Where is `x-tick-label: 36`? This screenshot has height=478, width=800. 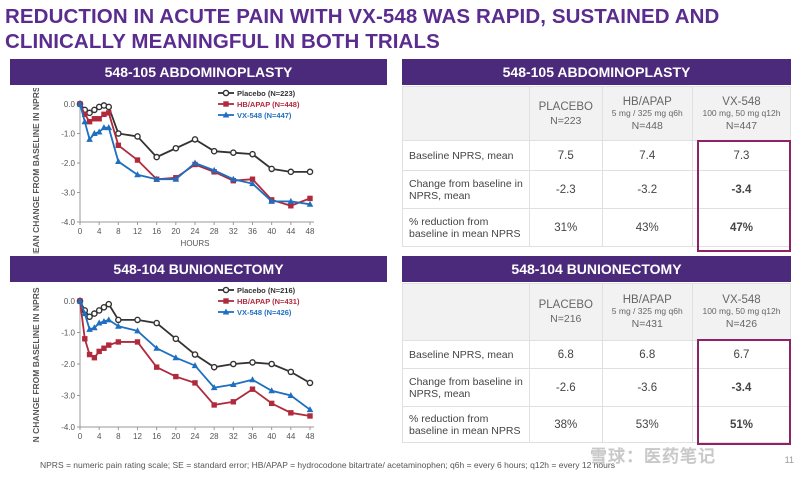 x-tick-label: 36 is located at coordinates (252, 231).